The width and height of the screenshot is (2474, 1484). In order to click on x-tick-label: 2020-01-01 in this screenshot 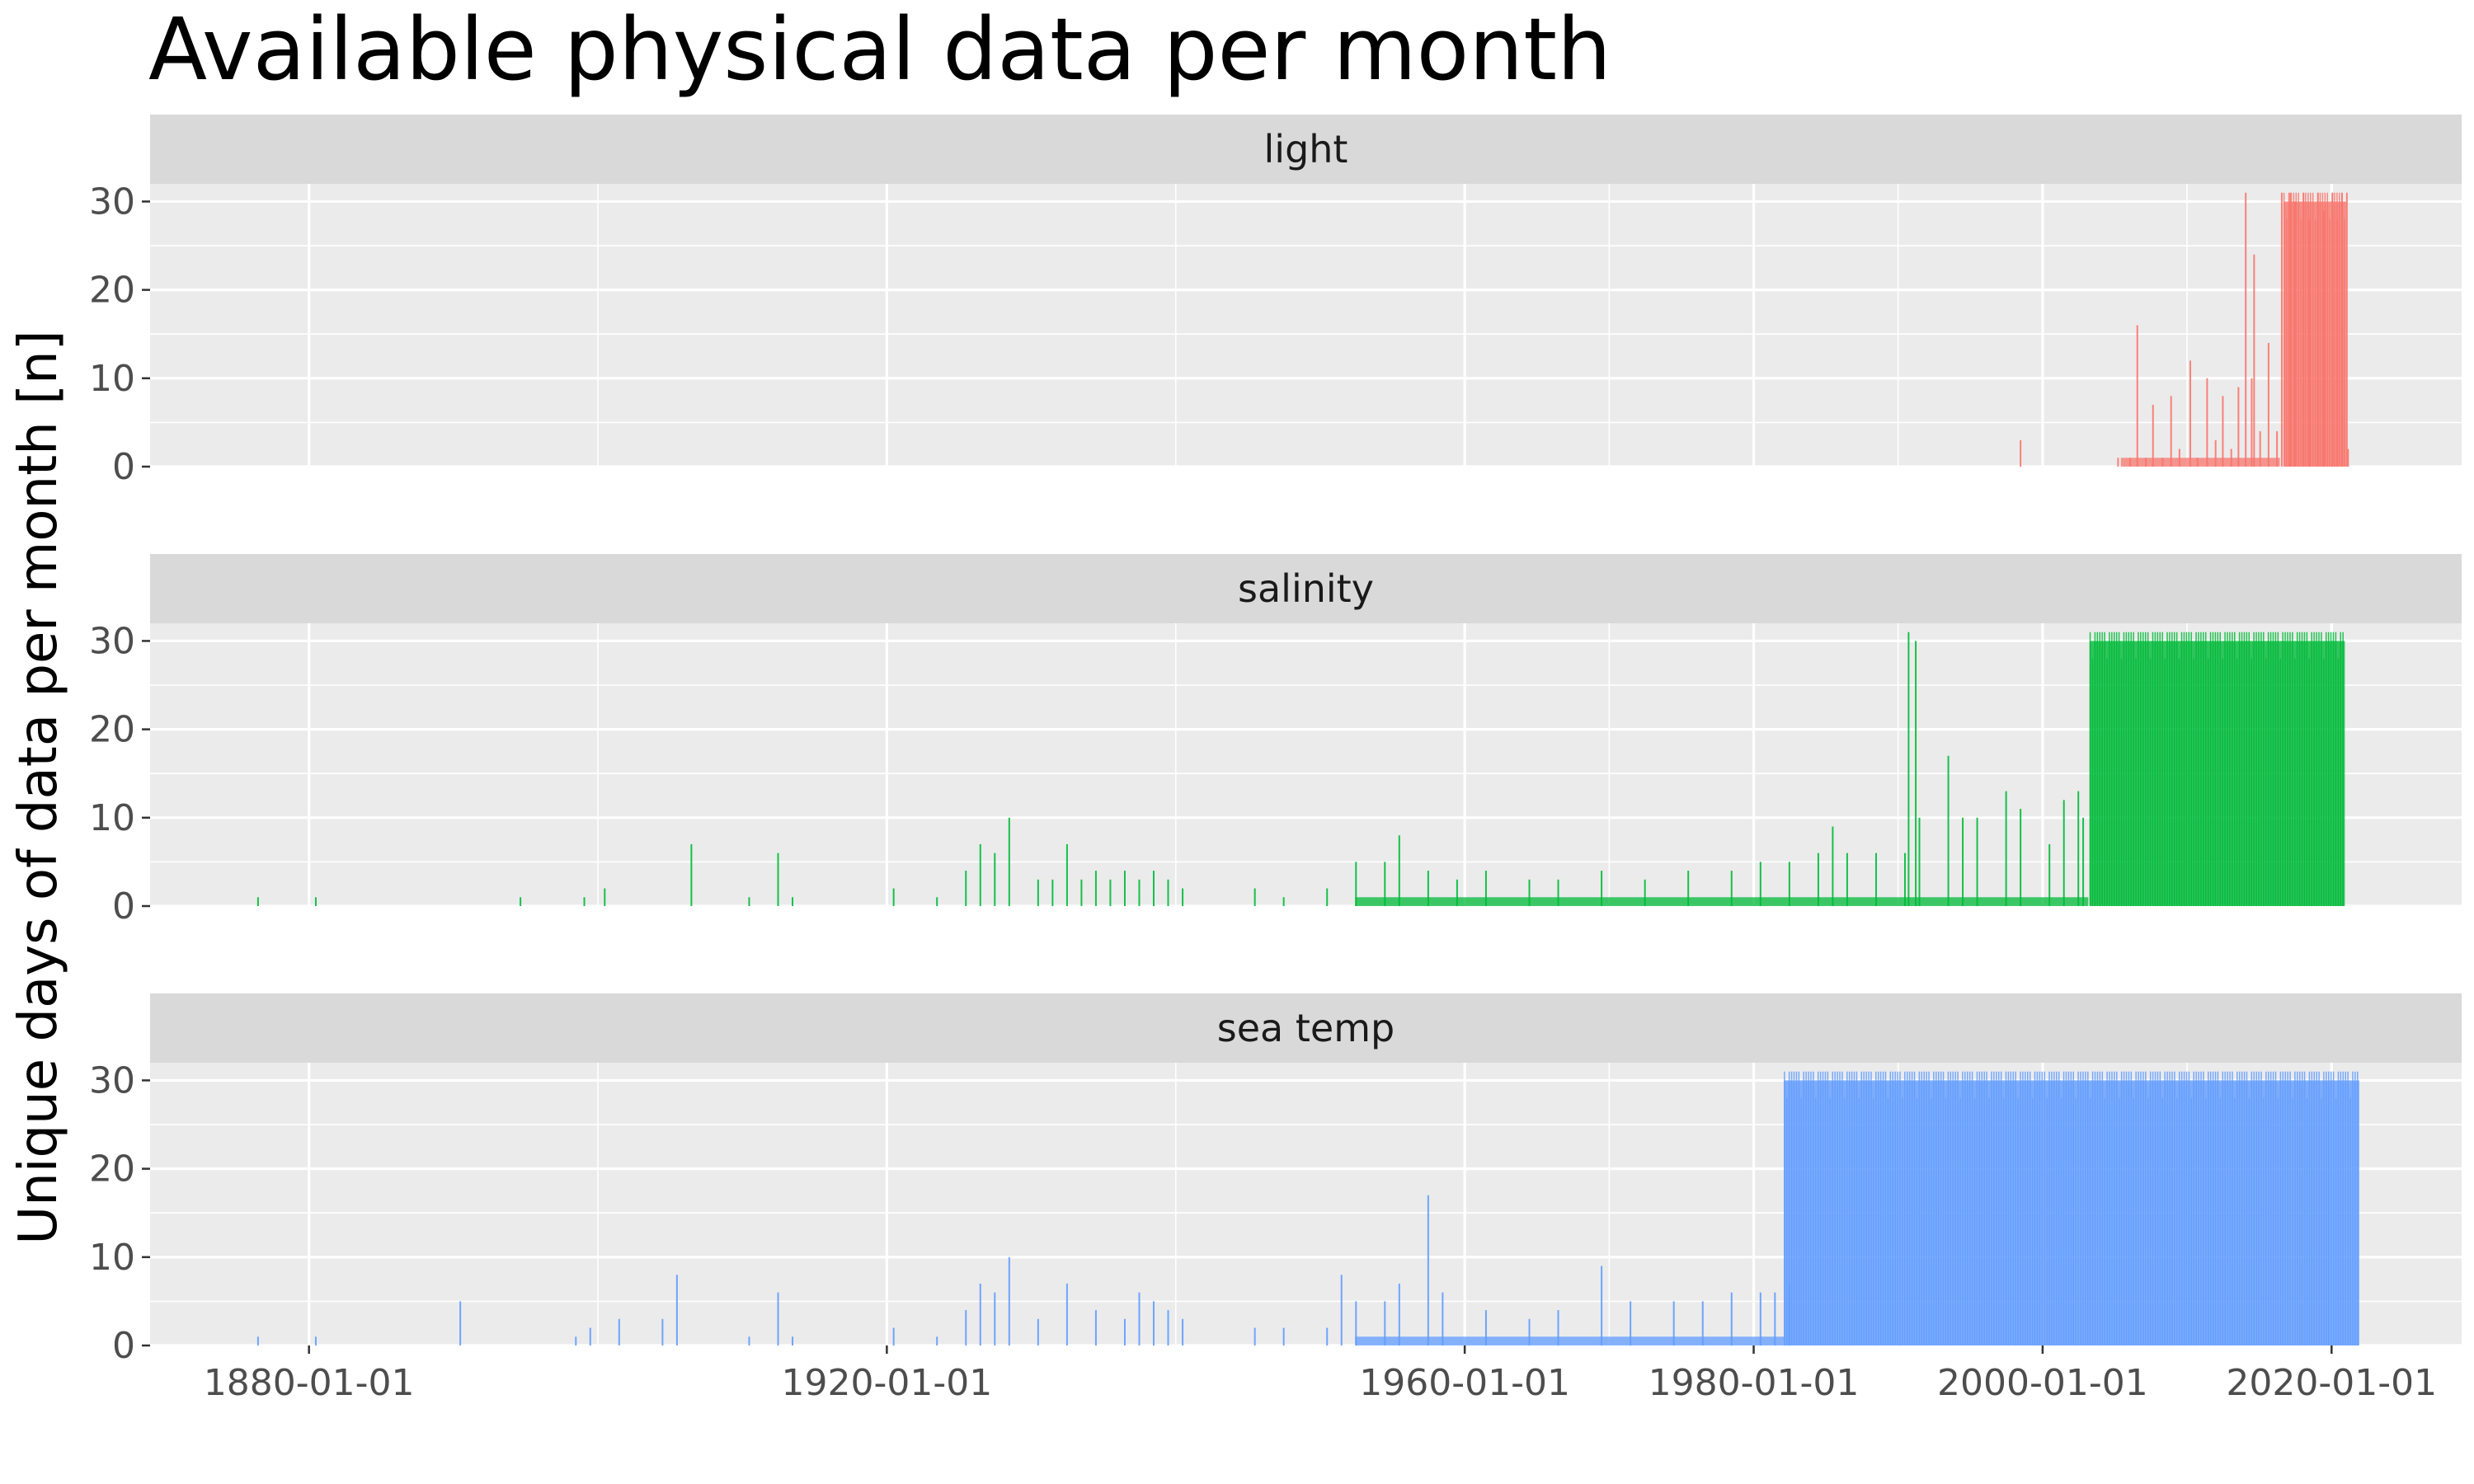, I will do `click(2331, 1383)`.